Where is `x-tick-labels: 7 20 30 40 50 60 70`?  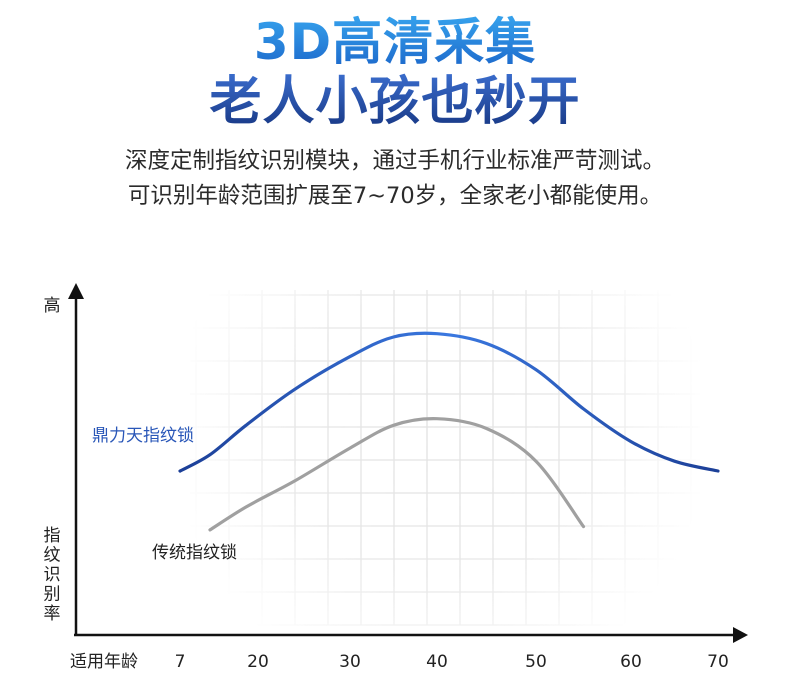
x-tick-labels: 7 20 30 40 50 60 70 is located at coordinates (452, 662).